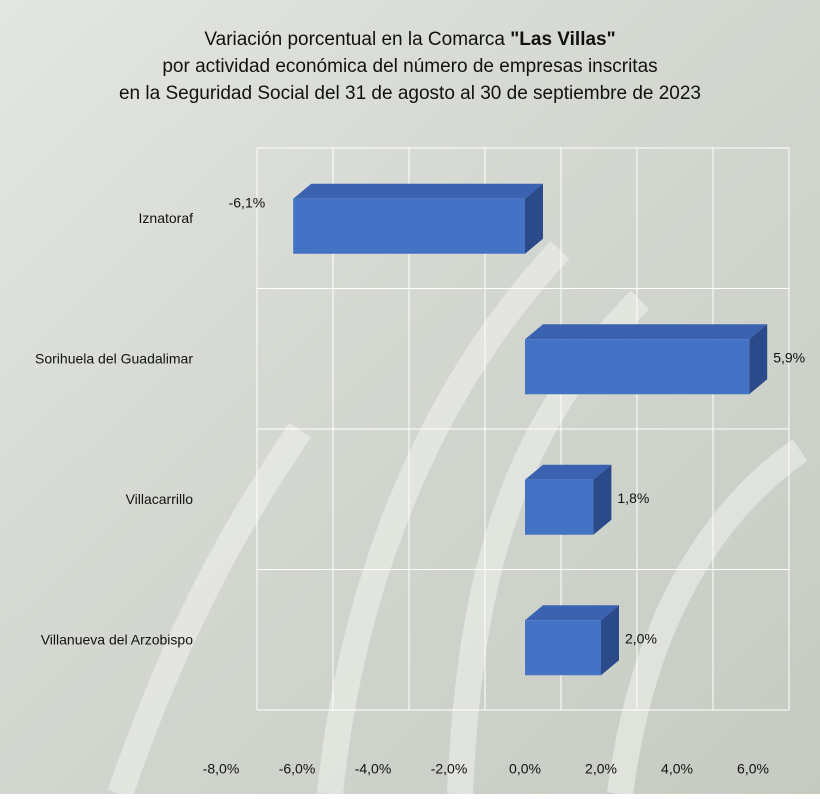 This screenshot has width=820, height=799. What do you see at coordinates (160, 499) in the screenshot?
I see `y-tick-label: Villacarrillo` at bounding box center [160, 499].